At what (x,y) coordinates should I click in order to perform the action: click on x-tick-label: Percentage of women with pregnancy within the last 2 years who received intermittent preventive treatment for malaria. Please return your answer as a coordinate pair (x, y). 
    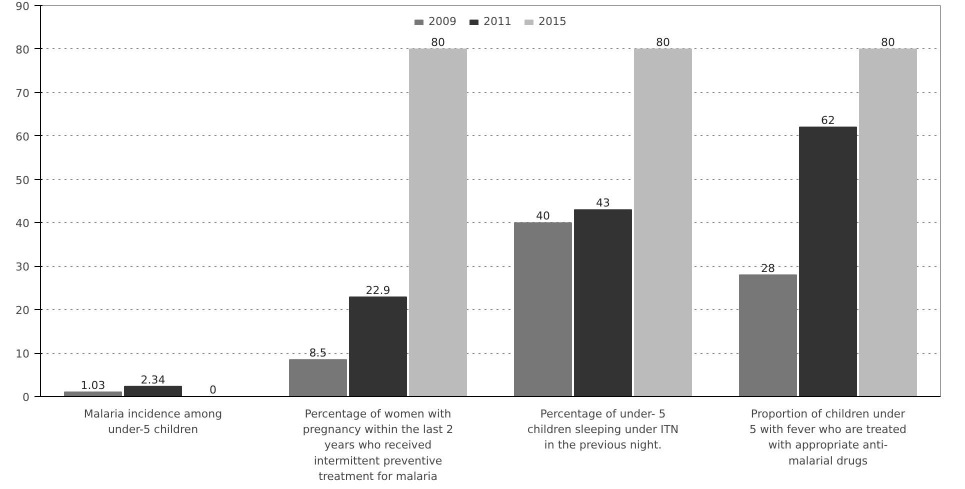
    Looking at the image, I should click on (378, 445).